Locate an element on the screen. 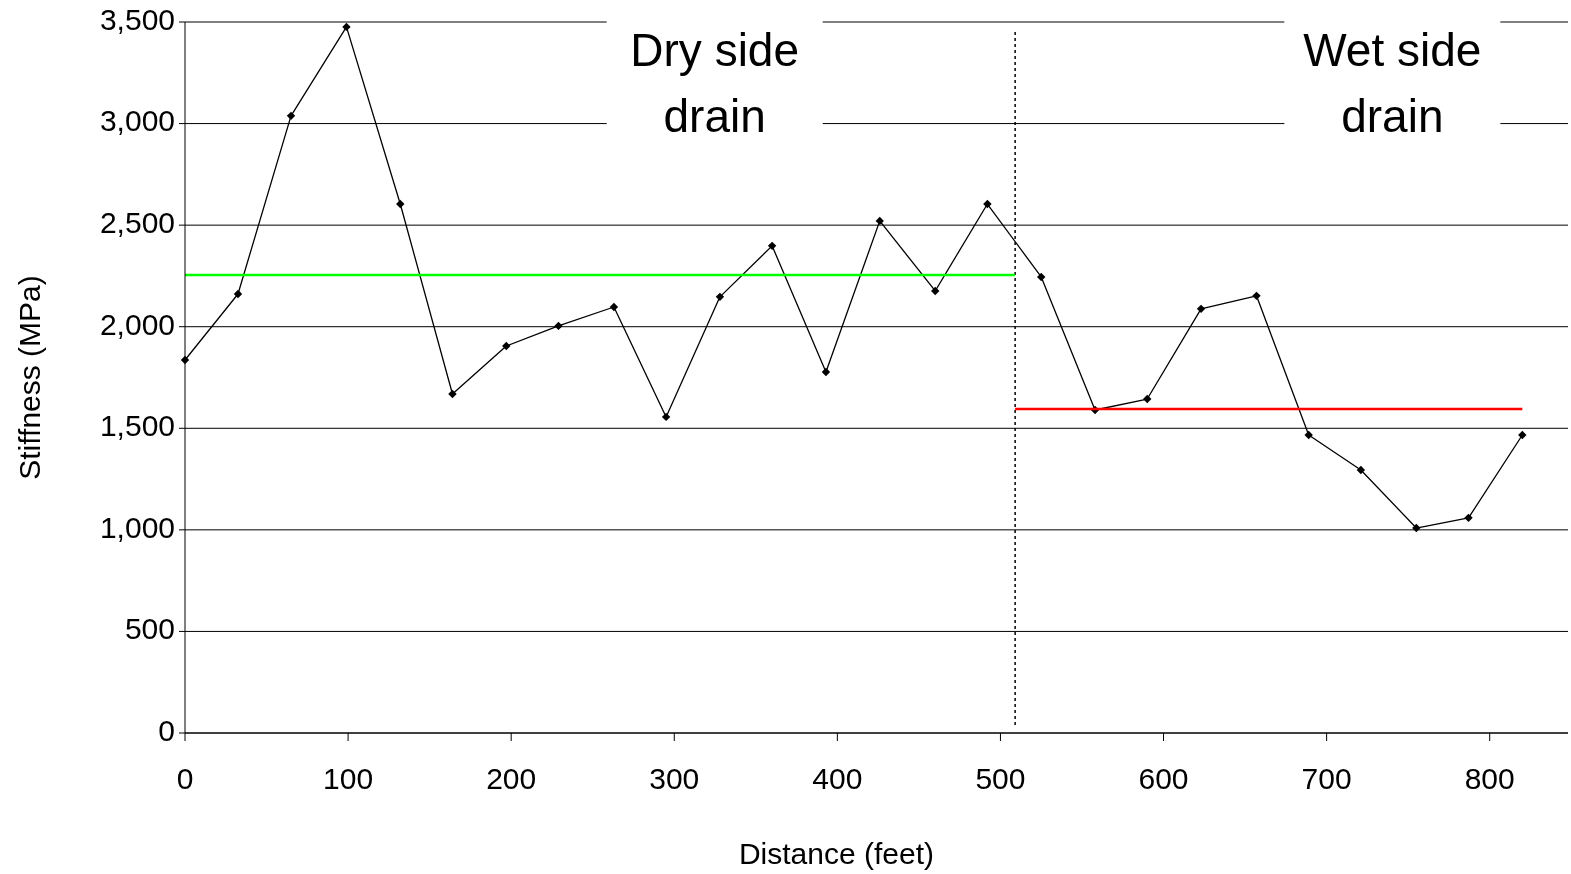 Image resolution: width=1571 pixels, height=874 pixels. y-axis-title: Stiffness (MPa) is located at coordinates (29, 377).